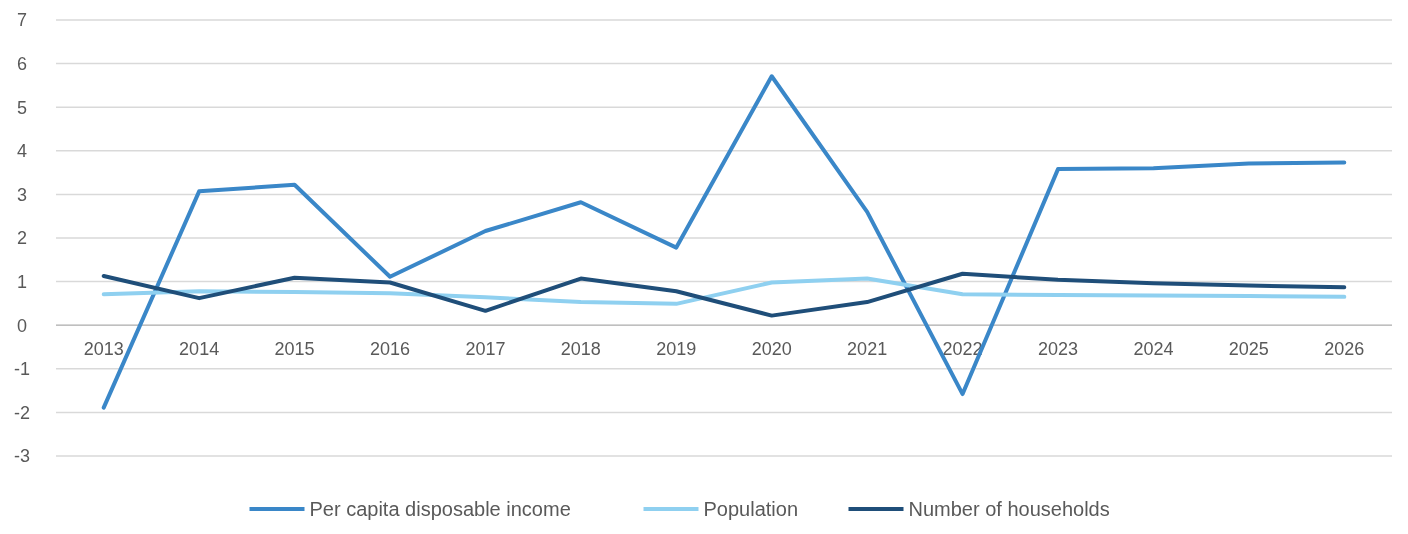 This screenshot has width=1408, height=534. I want to click on x-tick-label: 2018, so click(580, 349).